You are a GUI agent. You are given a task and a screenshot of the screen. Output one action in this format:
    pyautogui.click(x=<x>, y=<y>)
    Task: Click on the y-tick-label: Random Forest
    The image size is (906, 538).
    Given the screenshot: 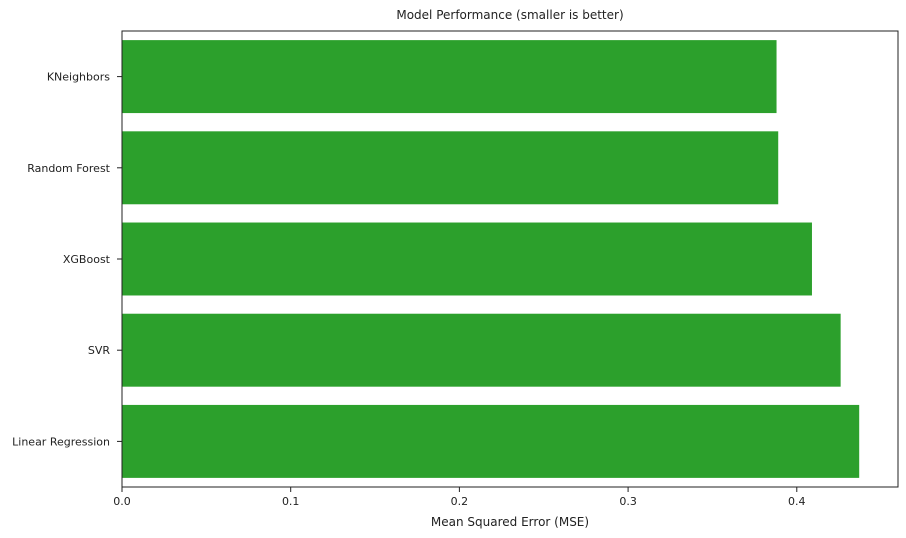 What is the action you would take?
    pyautogui.click(x=68, y=168)
    